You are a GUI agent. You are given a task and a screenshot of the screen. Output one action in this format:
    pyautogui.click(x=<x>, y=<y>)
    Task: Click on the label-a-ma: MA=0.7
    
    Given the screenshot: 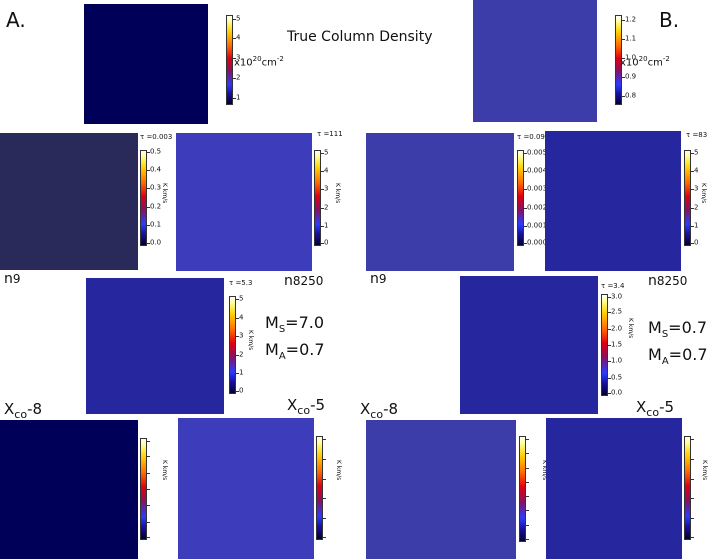 What is the action you would take?
    pyautogui.click(x=295, y=351)
    